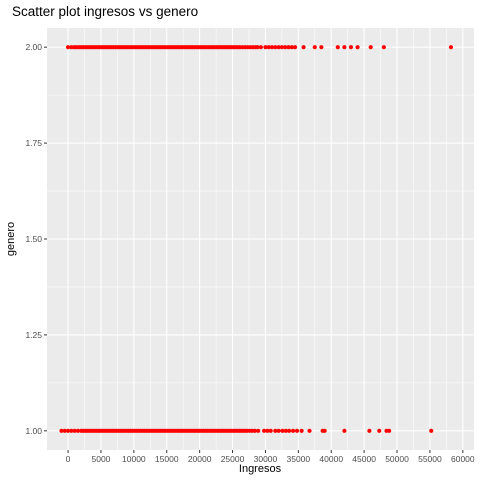  What do you see at coordinates (68, 459) in the screenshot?
I see `x-tick-label: 0` at bounding box center [68, 459].